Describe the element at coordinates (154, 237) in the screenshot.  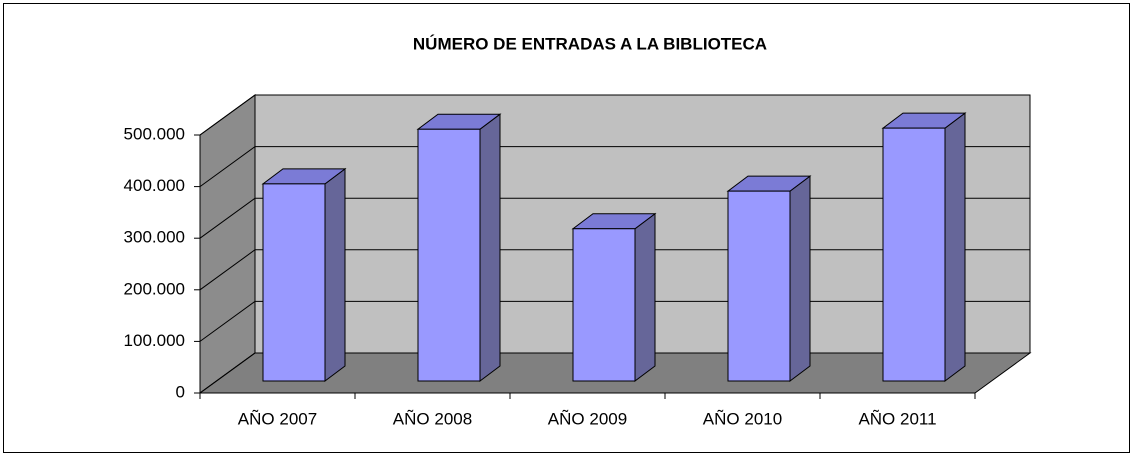
I see `y-tick-label: 300.000` at that location.